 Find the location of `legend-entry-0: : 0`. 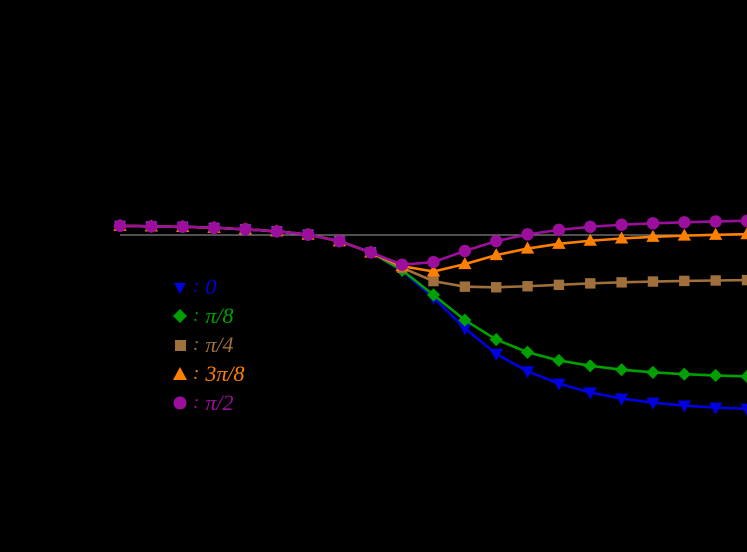

legend-entry-0: : 0 is located at coordinates (243, 286).